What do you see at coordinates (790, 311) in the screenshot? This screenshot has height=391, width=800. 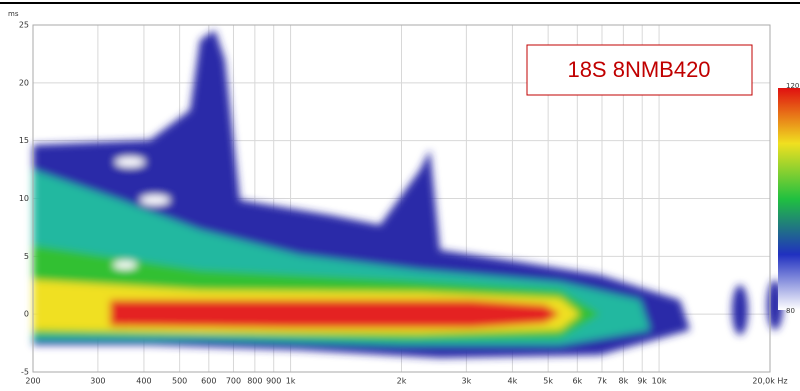 I see `colorbar-label: 80` at bounding box center [790, 311].